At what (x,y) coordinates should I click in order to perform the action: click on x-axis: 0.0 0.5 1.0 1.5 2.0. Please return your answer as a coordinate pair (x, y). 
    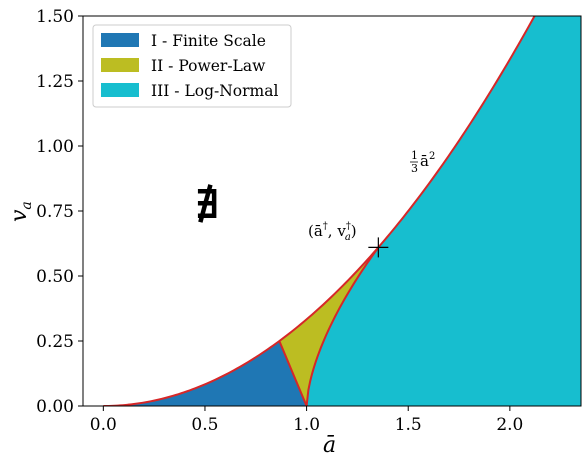
    Looking at the image, I should click on (306, 420).